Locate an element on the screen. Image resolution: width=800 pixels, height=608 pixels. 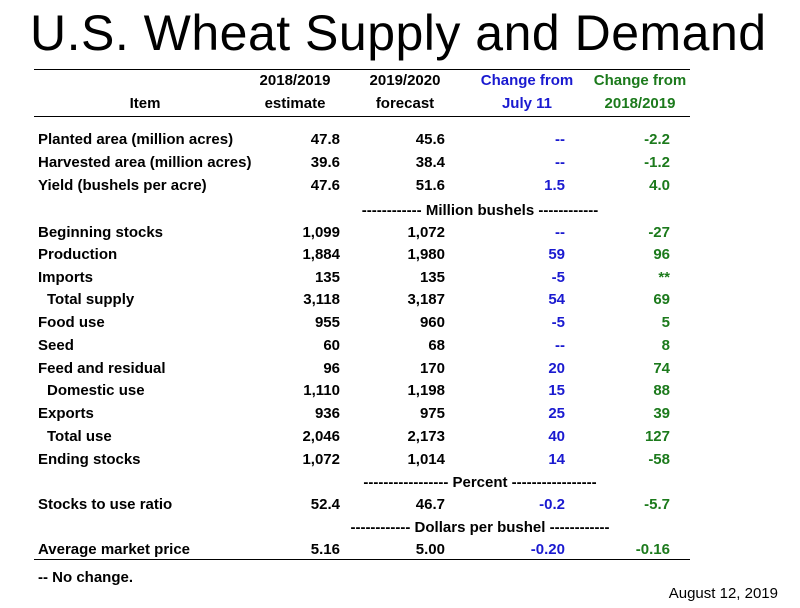
col1-header-top: 2018/2019 is located at coordinates (295, 80).